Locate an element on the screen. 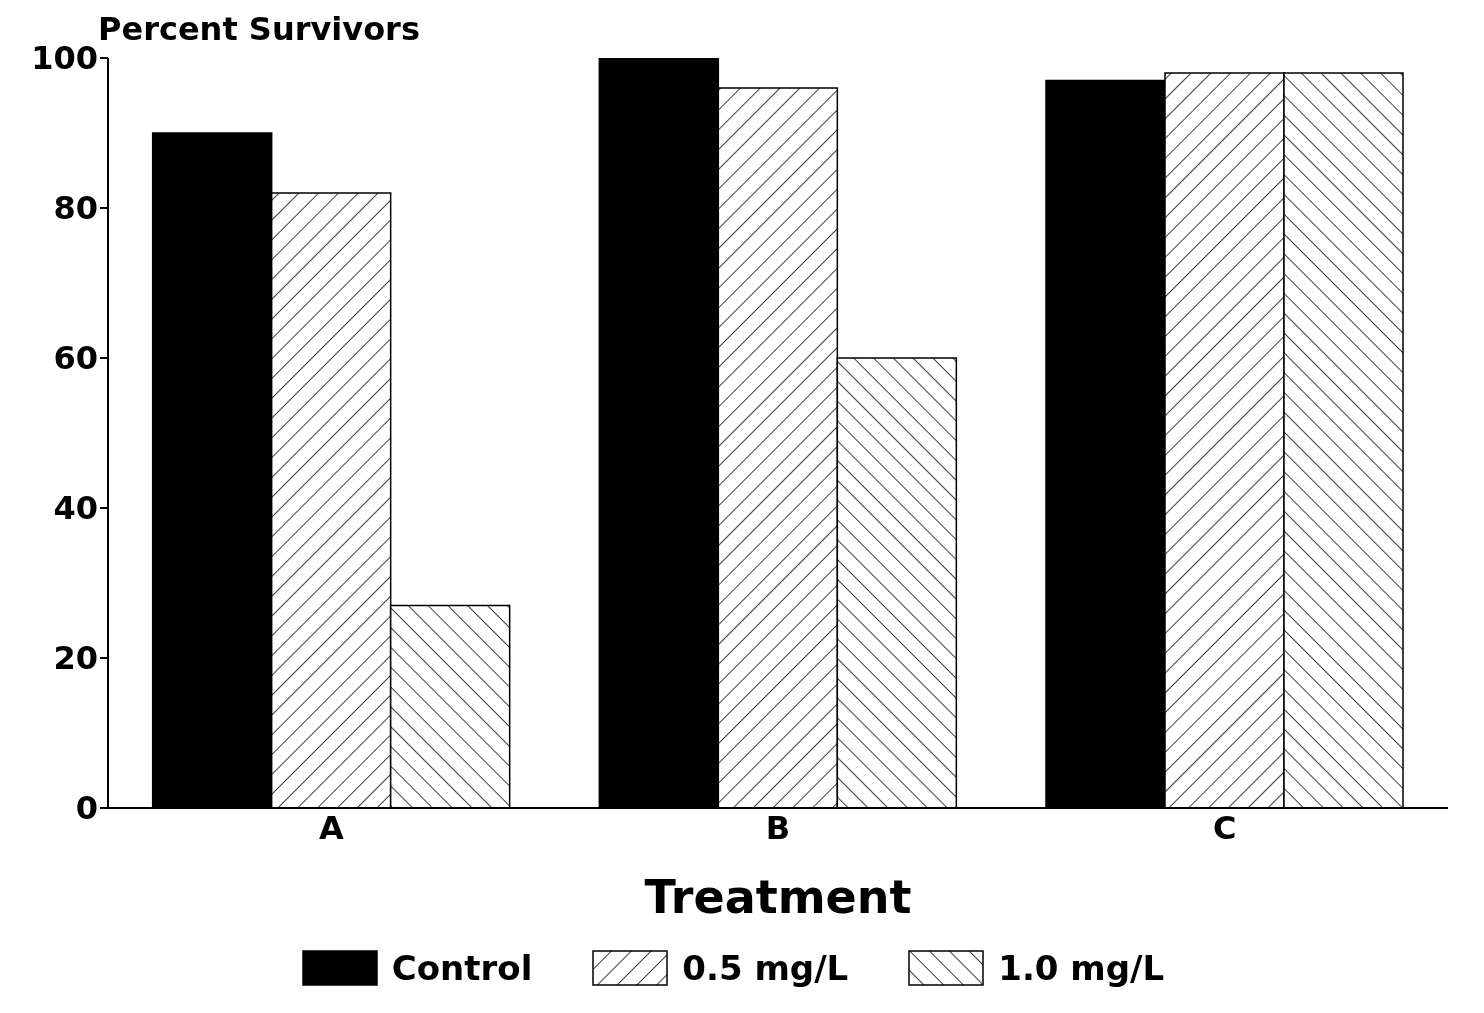 This screenshot has height=1013, width=1484. x-axis-title: Treatment is located at coordinates (778, 897).